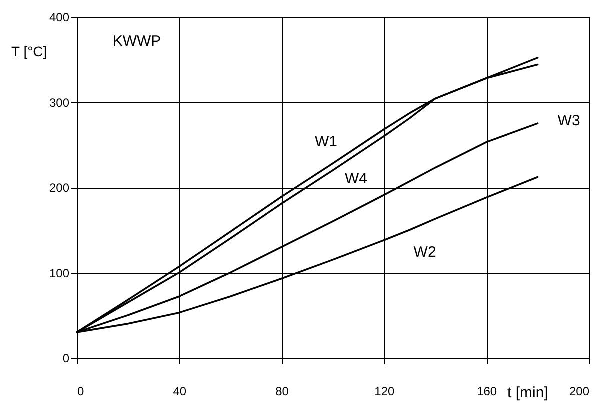  Describe the element at coordinates (59, 17) in the screenshot. I see `y-tick-label: 400` at that location.